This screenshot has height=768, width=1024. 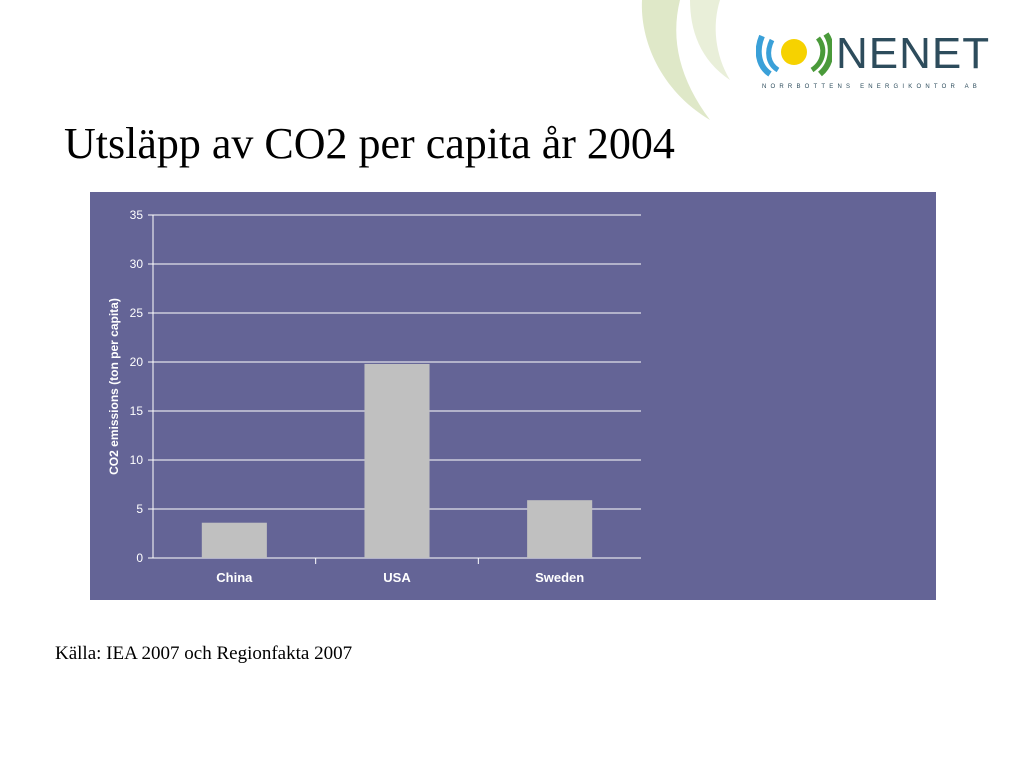 What do you see at coordinates (559, 577) in the screenshot?
I see `x-tick-label: Sweden` at bounding box center [559, 577].